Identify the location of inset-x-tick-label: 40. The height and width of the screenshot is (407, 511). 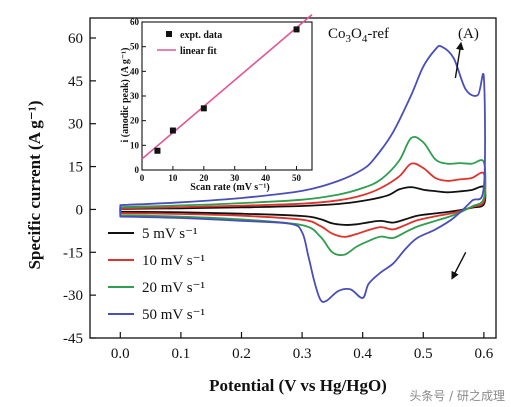
(266, 178).